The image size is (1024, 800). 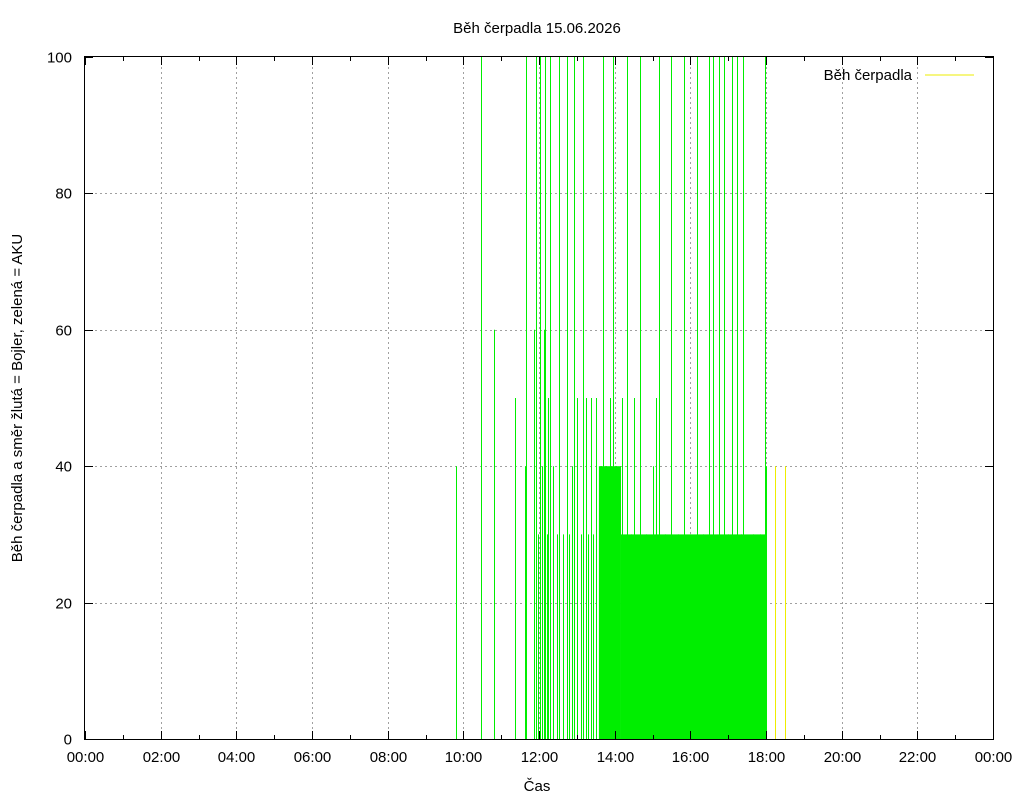 What do you see at coordinates (63, 467) in the screenshot?
I see `y-tick-label: 40` at bounding box center [63, 467].